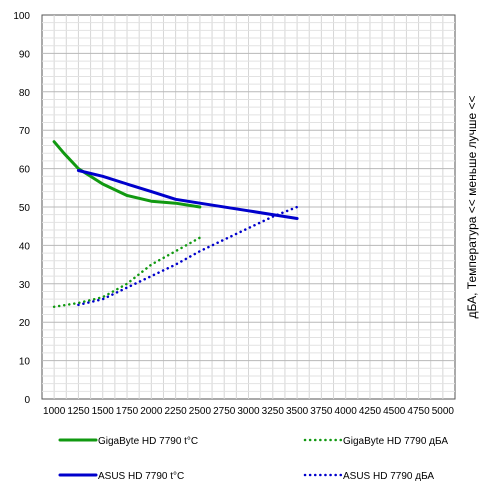  What do you see at coordinates (175, 411) in the screenshot?
I see `x-tick-label: 2250` at bounding box center [175, 411].